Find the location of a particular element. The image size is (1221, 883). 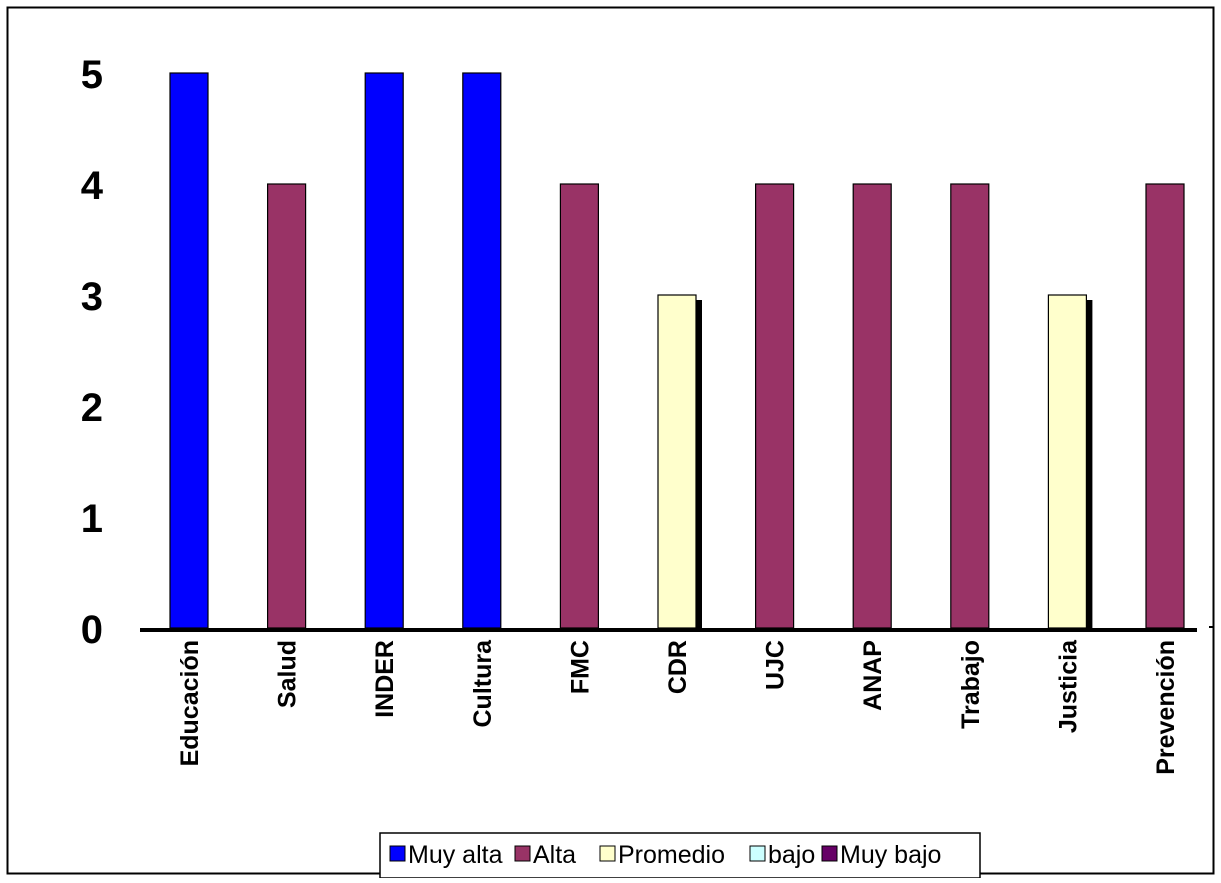

legend: Muy alta Alta Promedio bajo Muy bajo is located at coordinates (680, 855).